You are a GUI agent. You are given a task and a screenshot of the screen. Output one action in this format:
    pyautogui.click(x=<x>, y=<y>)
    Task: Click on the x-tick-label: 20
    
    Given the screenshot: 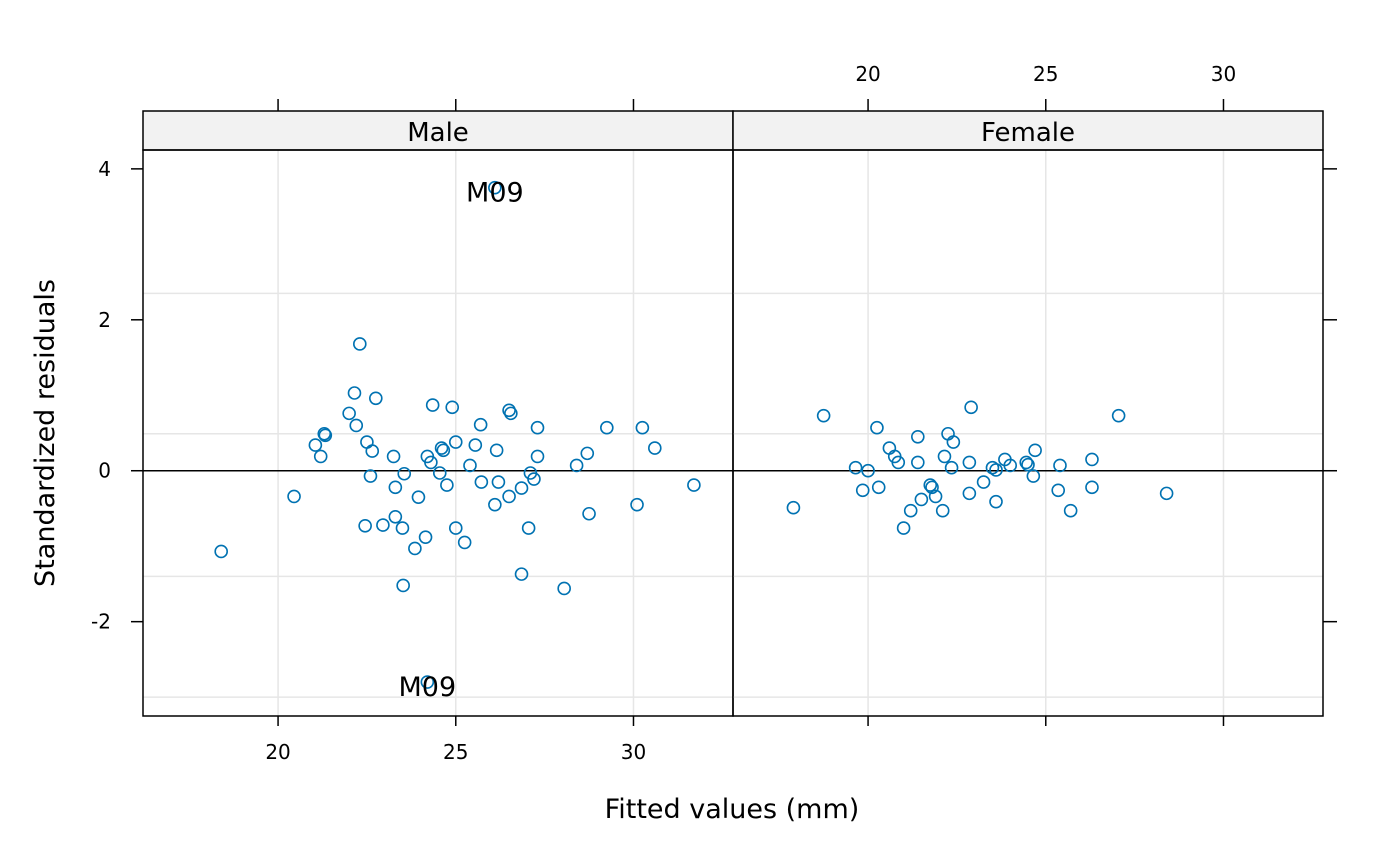 What is the action you would take?
    pyautogui.click(x=277, y=752)
    